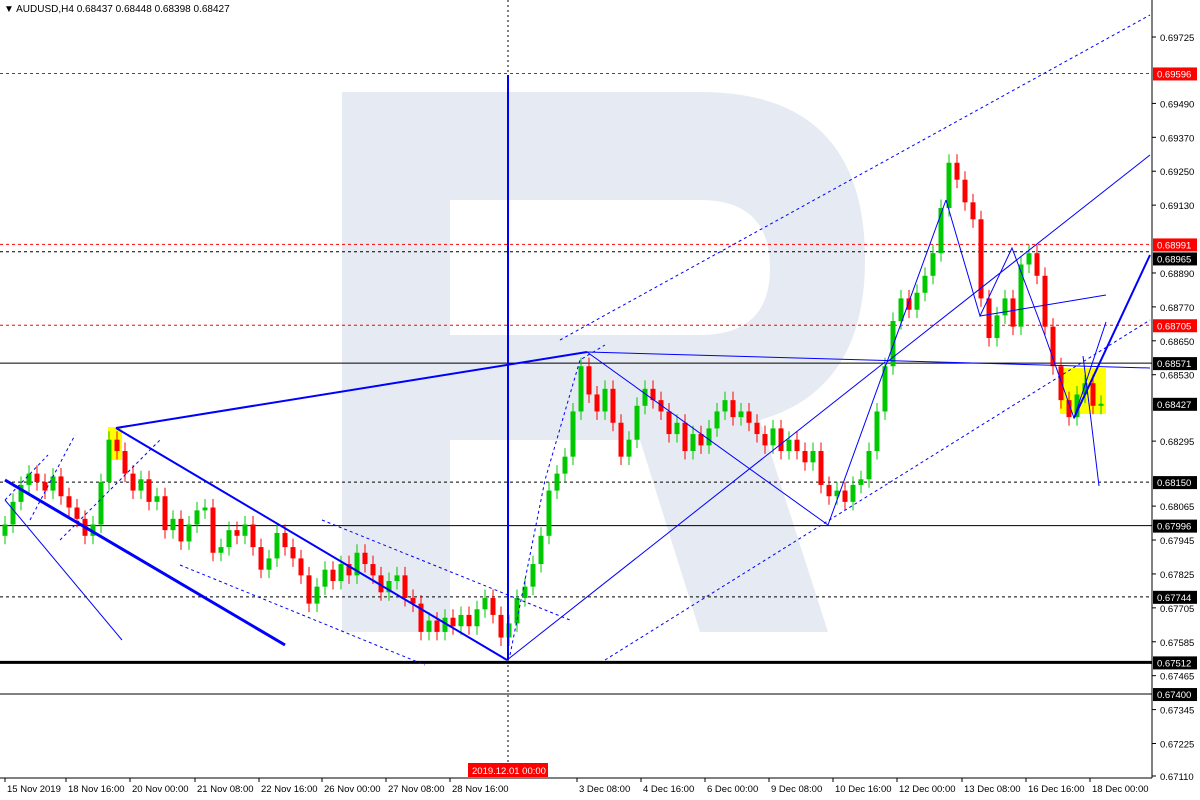 The width and height of the screenshot is (1200, 800). What do you see at coordinates (34, 789) in the screenshot?
I see `x-tick-label: 15 Nov 2019` at bounding box center [34, 789].